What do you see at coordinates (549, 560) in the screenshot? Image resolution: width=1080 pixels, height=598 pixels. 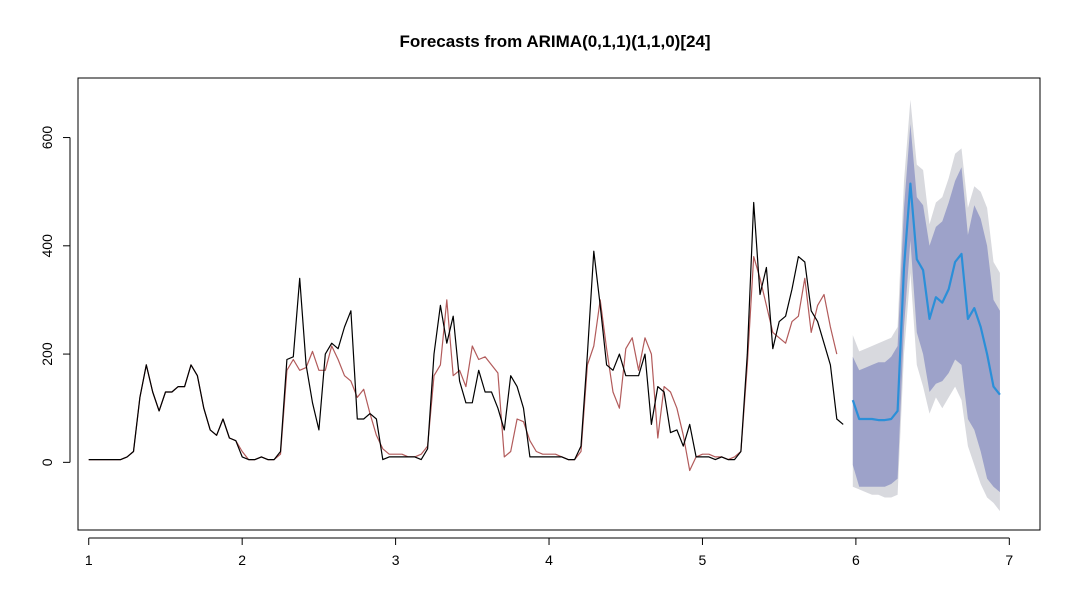 I see `x-tick-label: 4` at bounding box center [549, 560].